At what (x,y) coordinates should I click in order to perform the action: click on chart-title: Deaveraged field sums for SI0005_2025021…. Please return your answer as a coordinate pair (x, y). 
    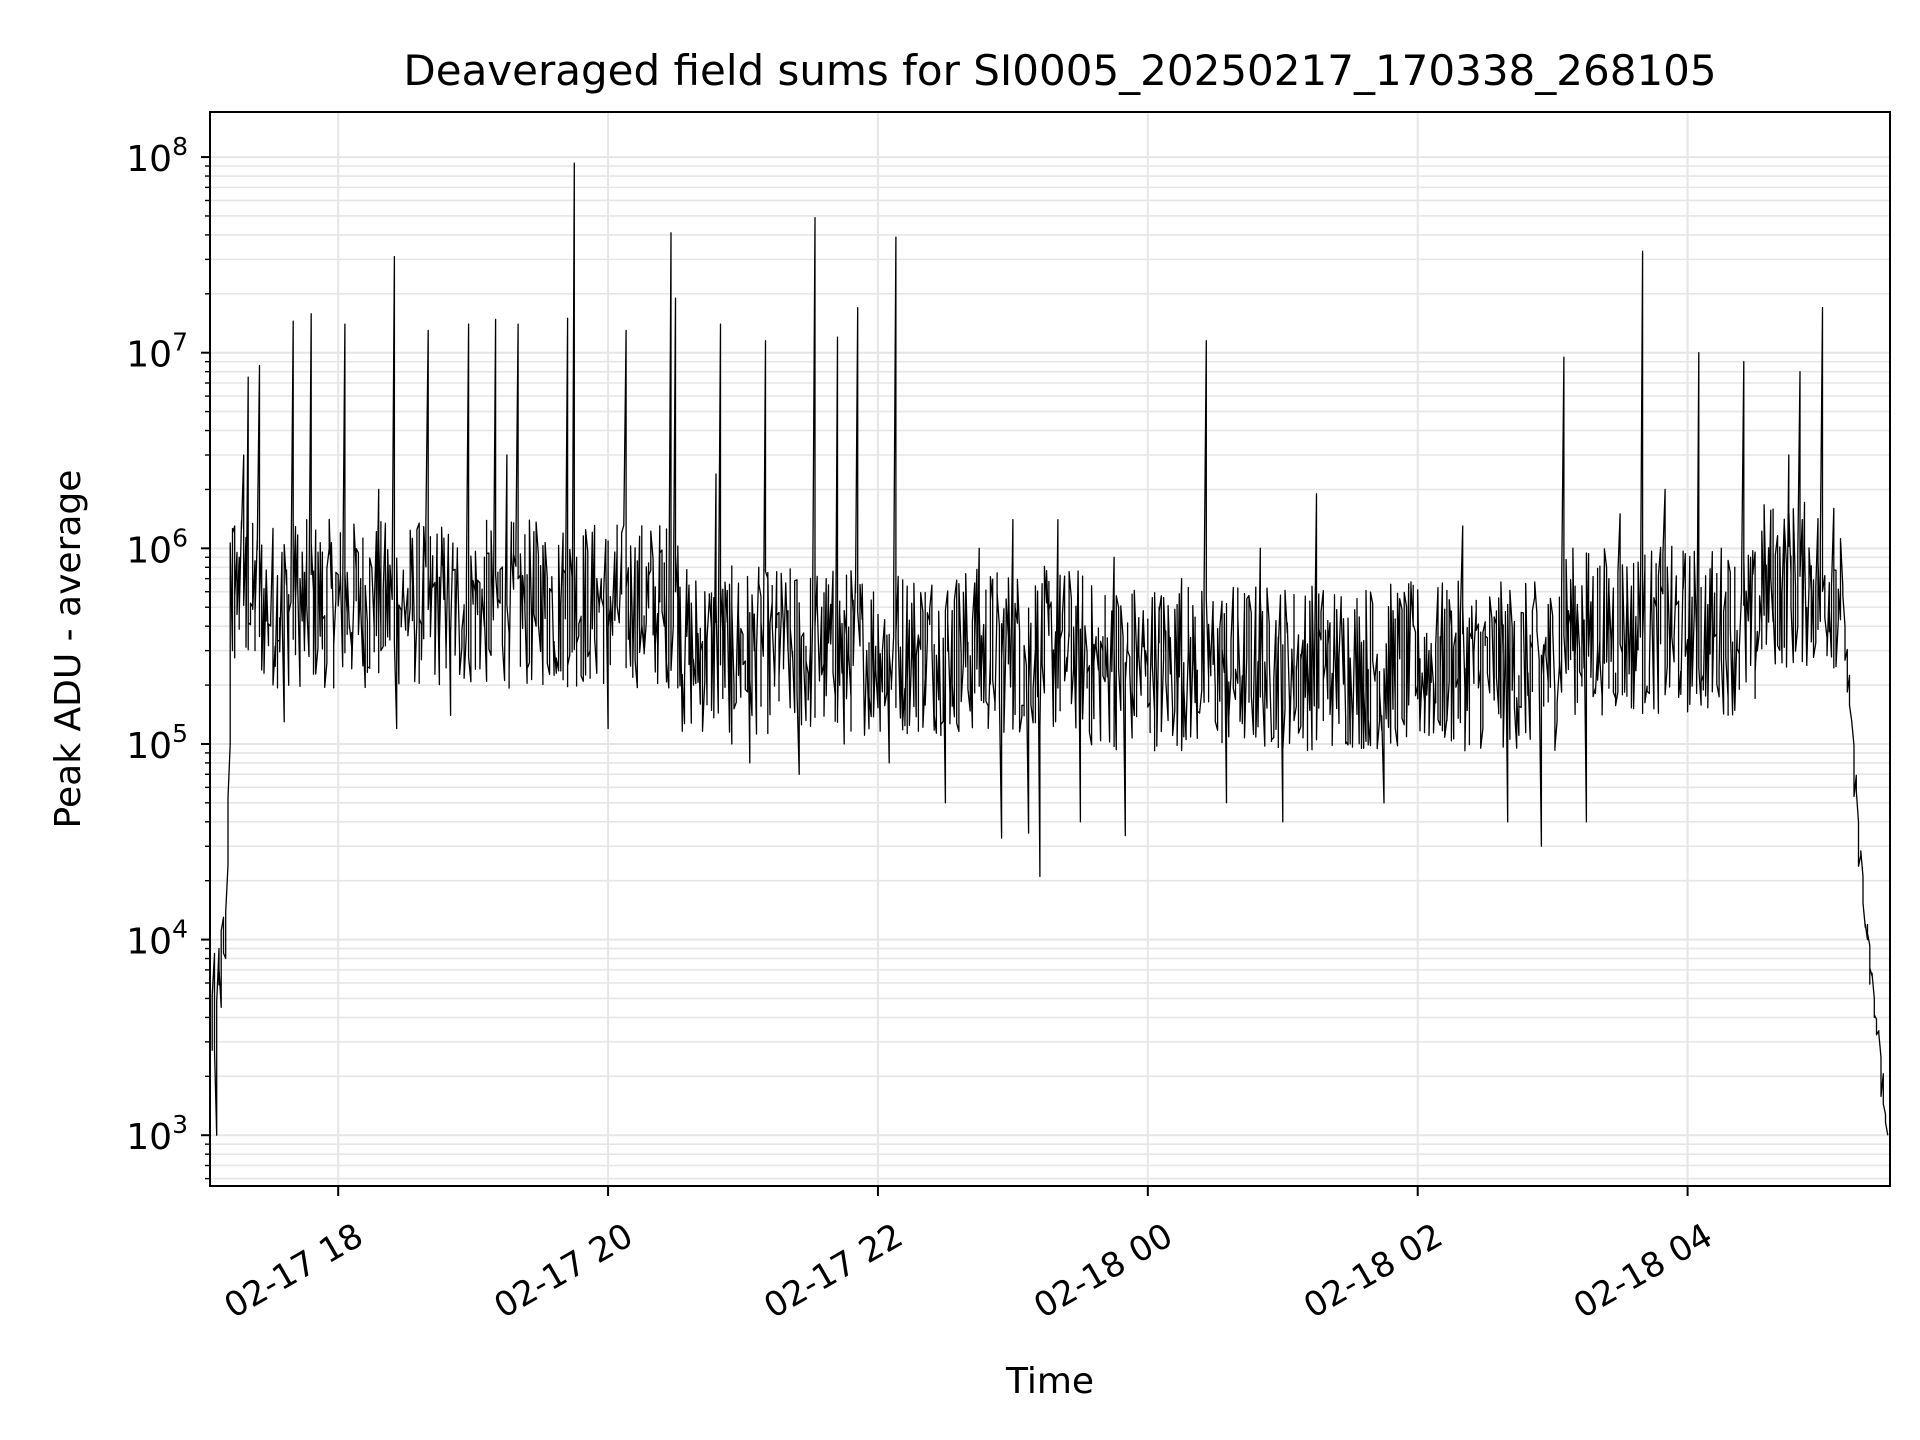
    Looking at the image, I should click on (1059, 70).